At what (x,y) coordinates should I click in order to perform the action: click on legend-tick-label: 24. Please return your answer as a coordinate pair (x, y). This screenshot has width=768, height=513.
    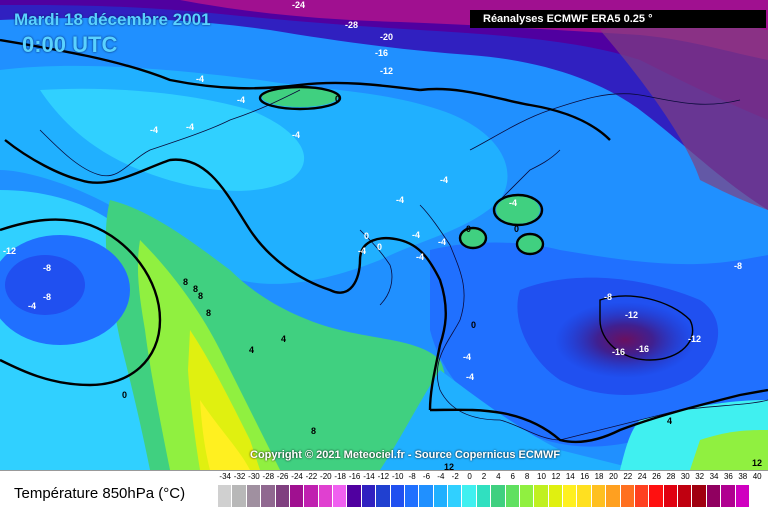
    Looking at the image, I should click on (642, 476).